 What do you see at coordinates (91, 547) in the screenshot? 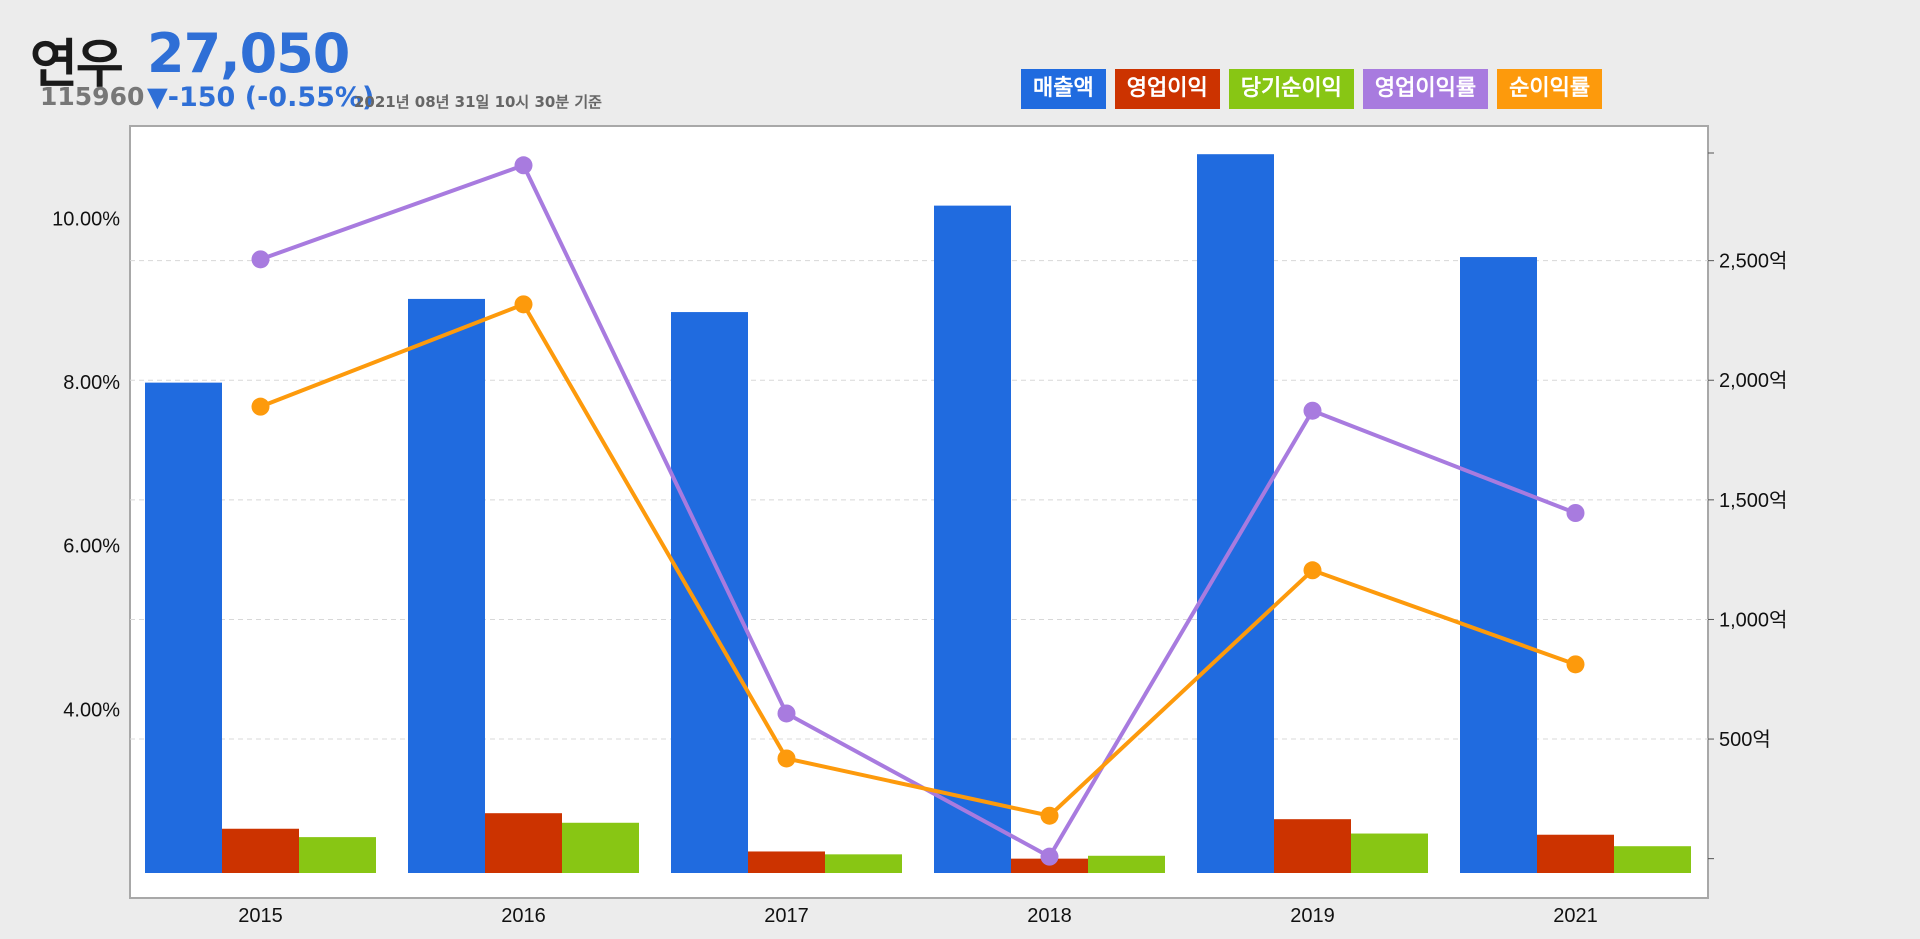
I see `left-axis-tick-label: 6.00%` at bounding box center [91, 547].